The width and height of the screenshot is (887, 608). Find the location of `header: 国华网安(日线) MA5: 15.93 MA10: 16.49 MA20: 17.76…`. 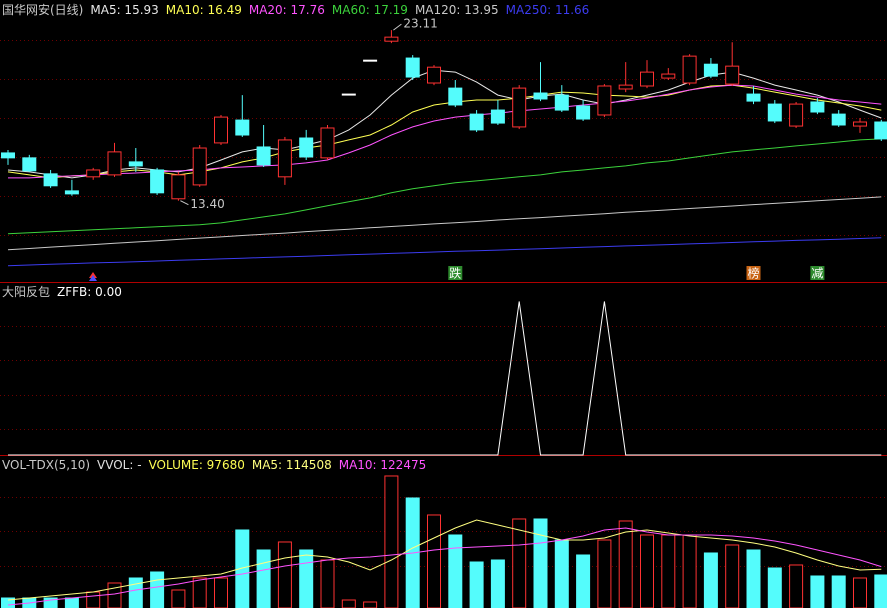

header: 国华网安(日线) MA5: 15.93 MA10: 16.49 MA20: 17.76… is located at coordinates (295, 10).